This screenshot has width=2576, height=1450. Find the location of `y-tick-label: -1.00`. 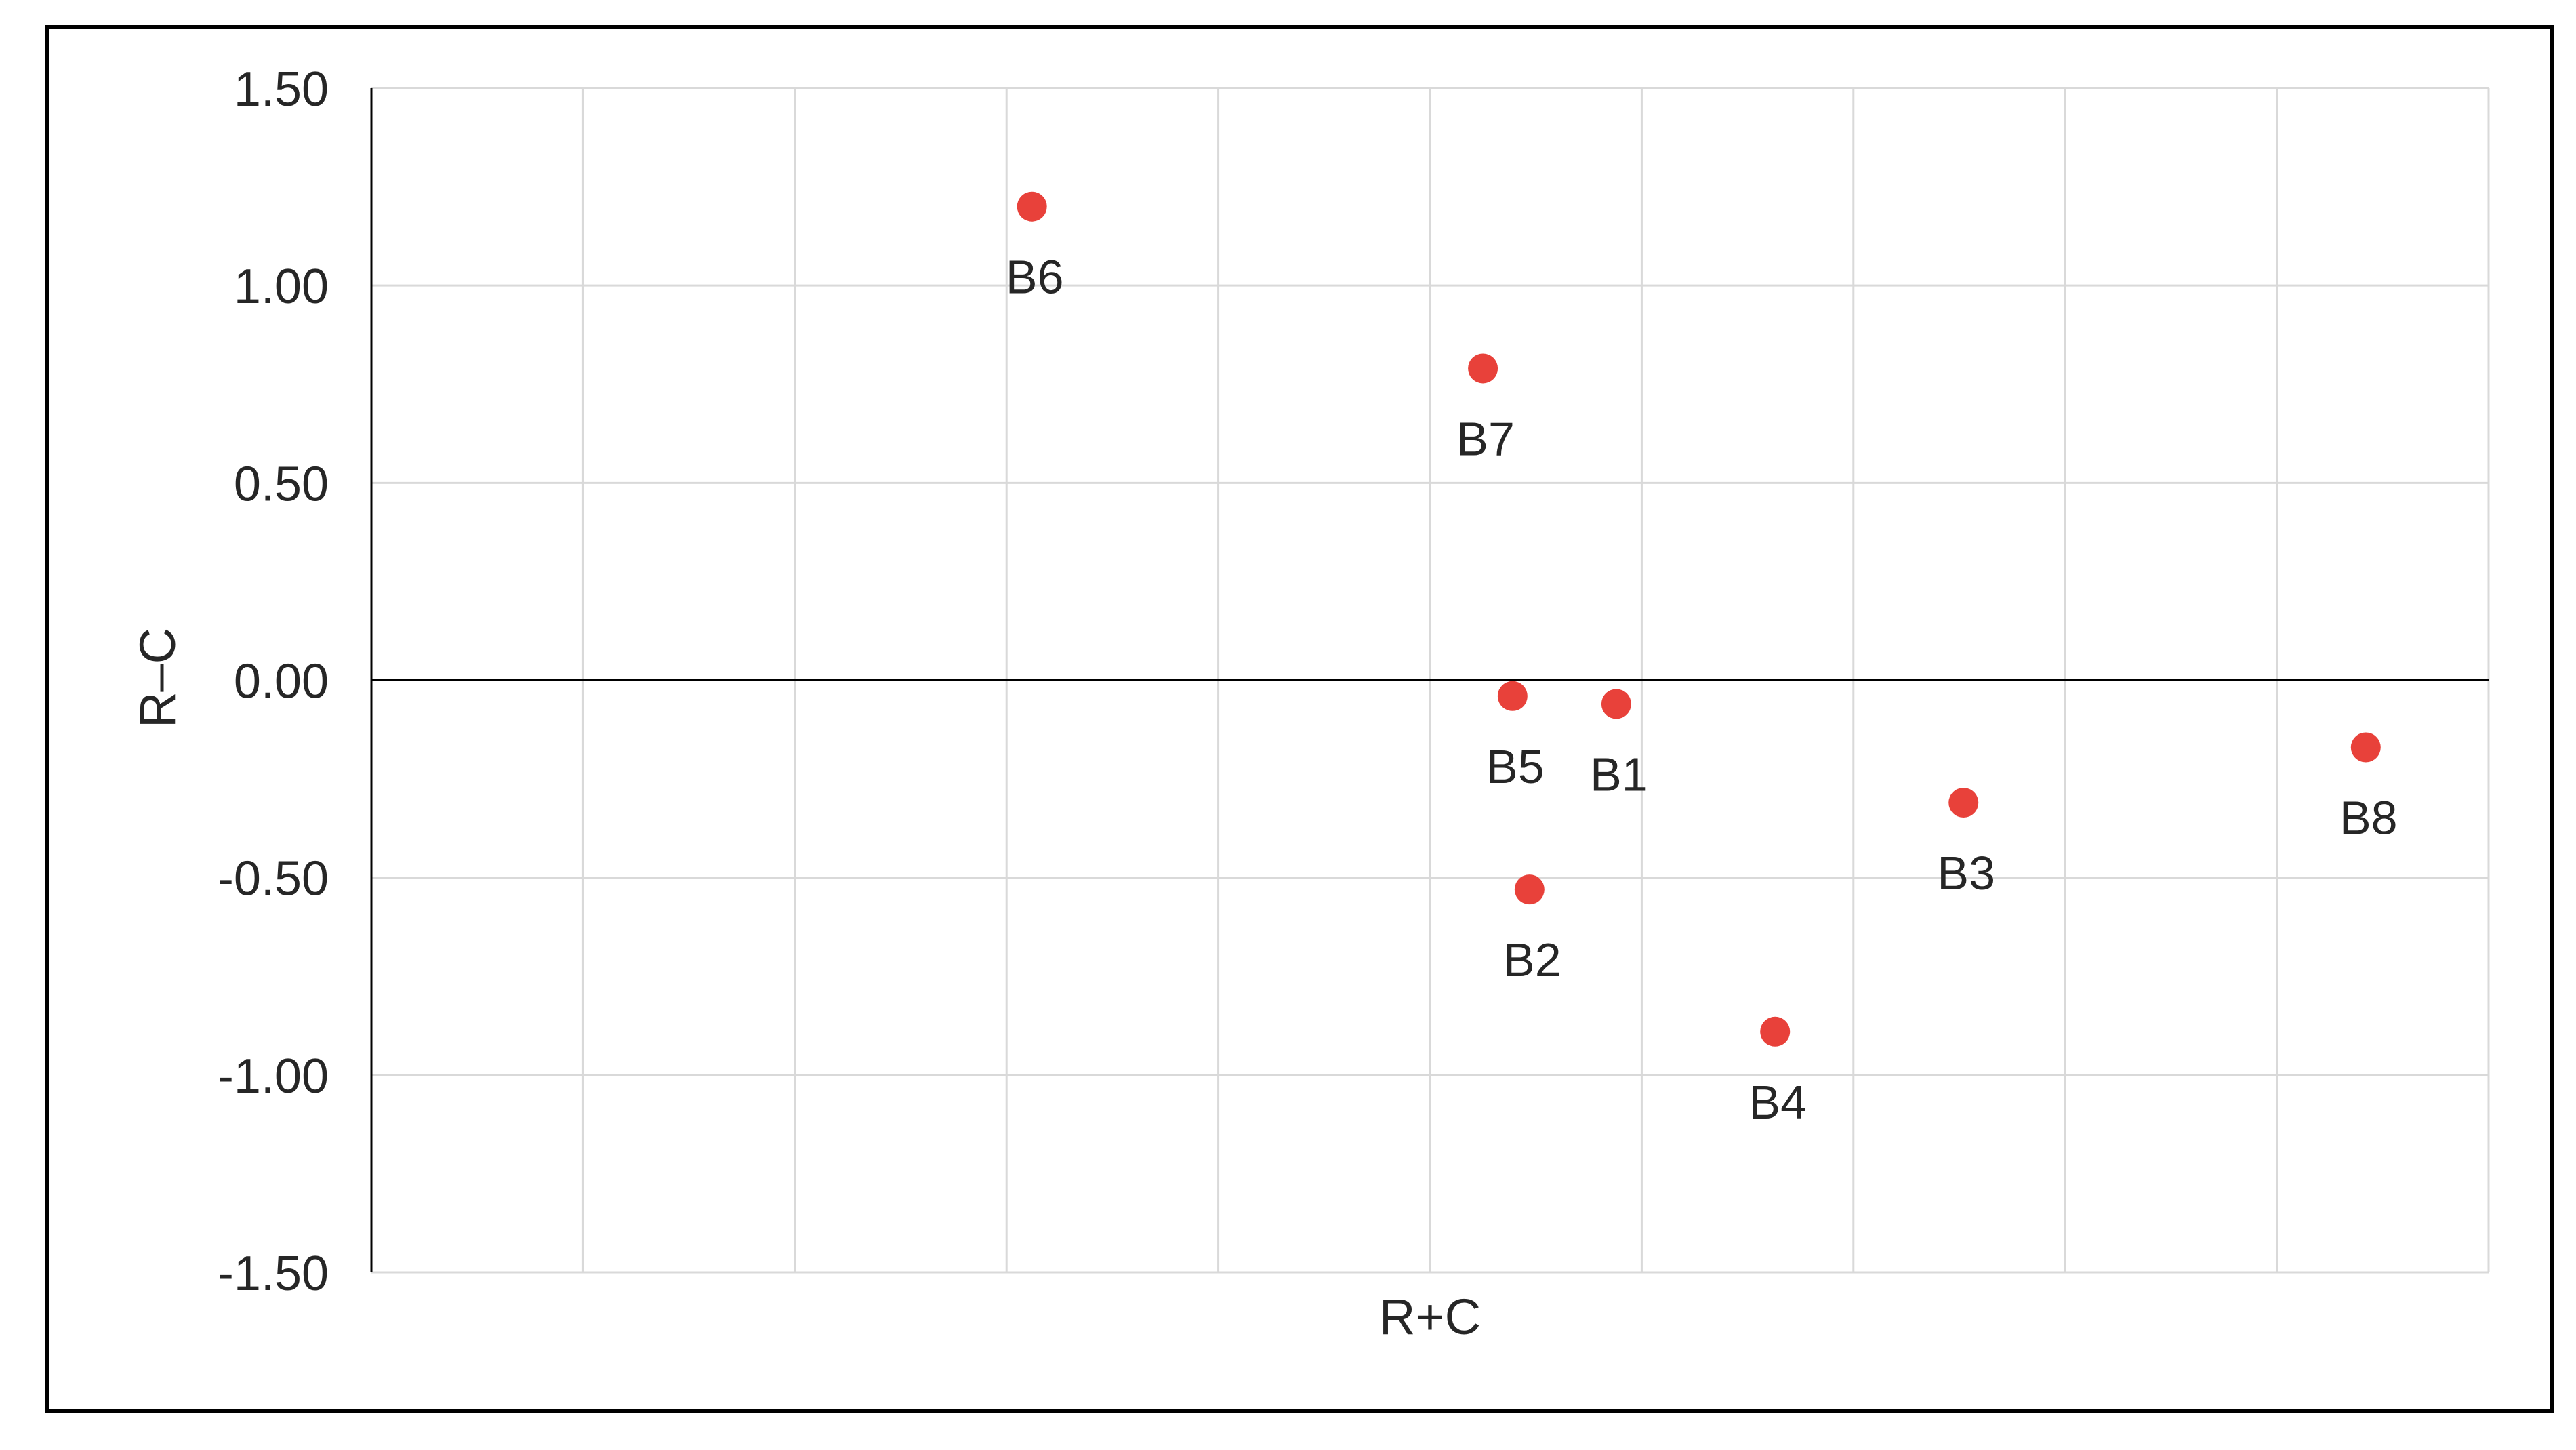

y-tick-label: -1.00 is located at coordinates (273, 1076).